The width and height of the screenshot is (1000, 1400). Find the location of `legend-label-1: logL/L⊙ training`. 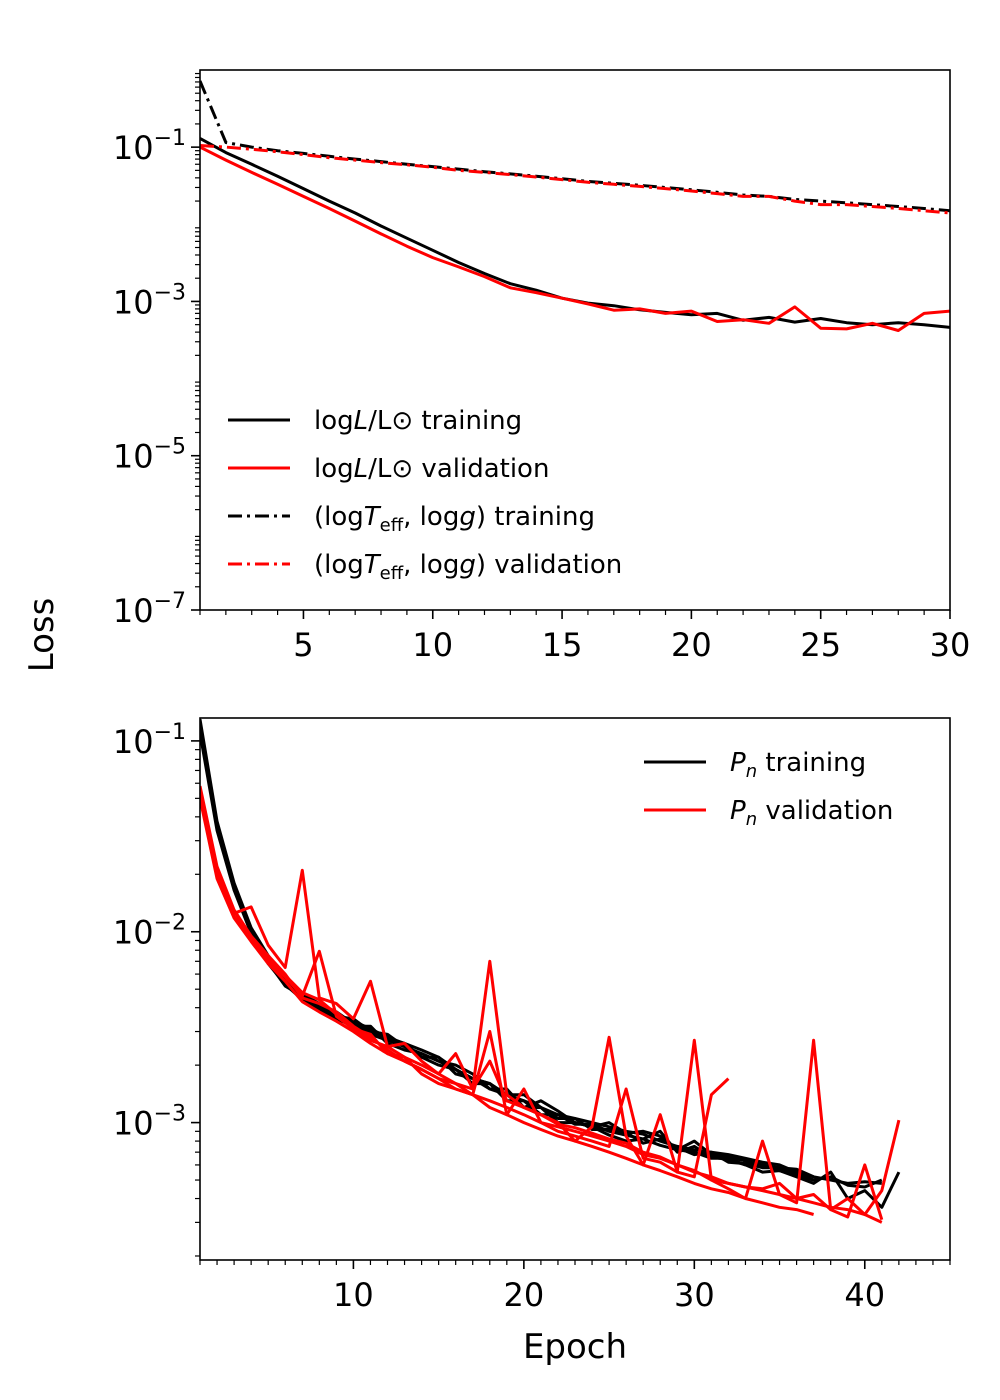

legend-label-1: logL/L⊙ training is located at coordinates (418, 421).